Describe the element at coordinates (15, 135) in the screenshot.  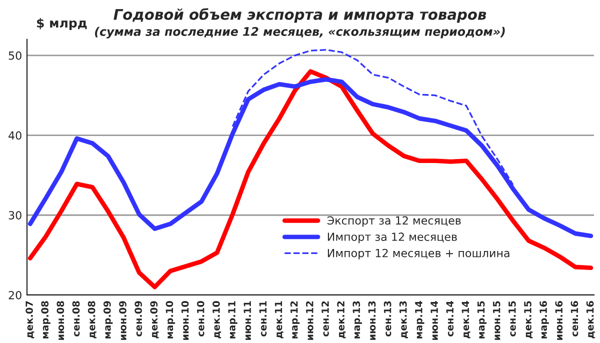
I see `y-tick-label: 40` at that location.